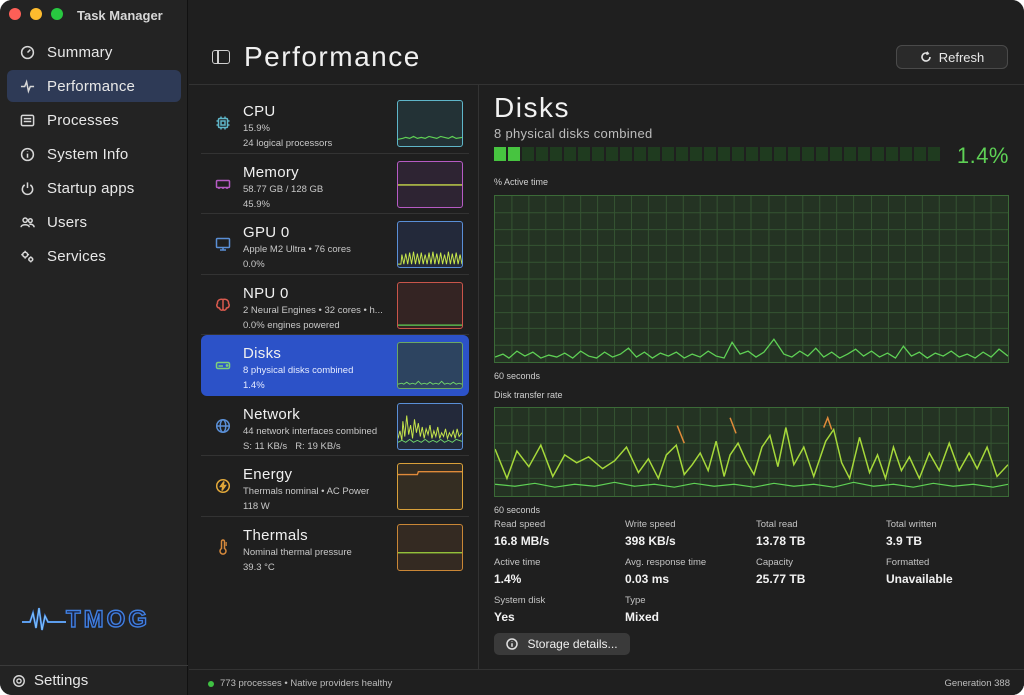  Describe the element at coordinates (430, 365) in the screenshot. I see `disks-sparkline` at that location.